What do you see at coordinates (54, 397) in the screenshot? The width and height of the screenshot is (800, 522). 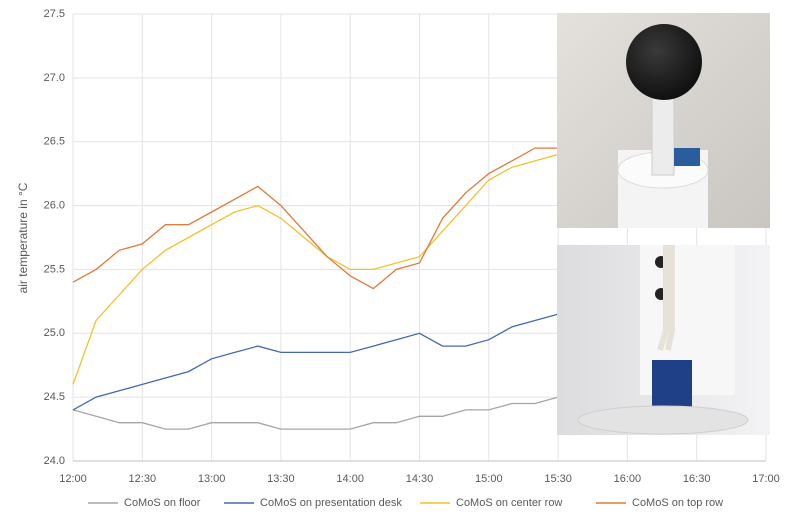 I see `y-tick-label: 24.5` at bounding box center [54, 397].